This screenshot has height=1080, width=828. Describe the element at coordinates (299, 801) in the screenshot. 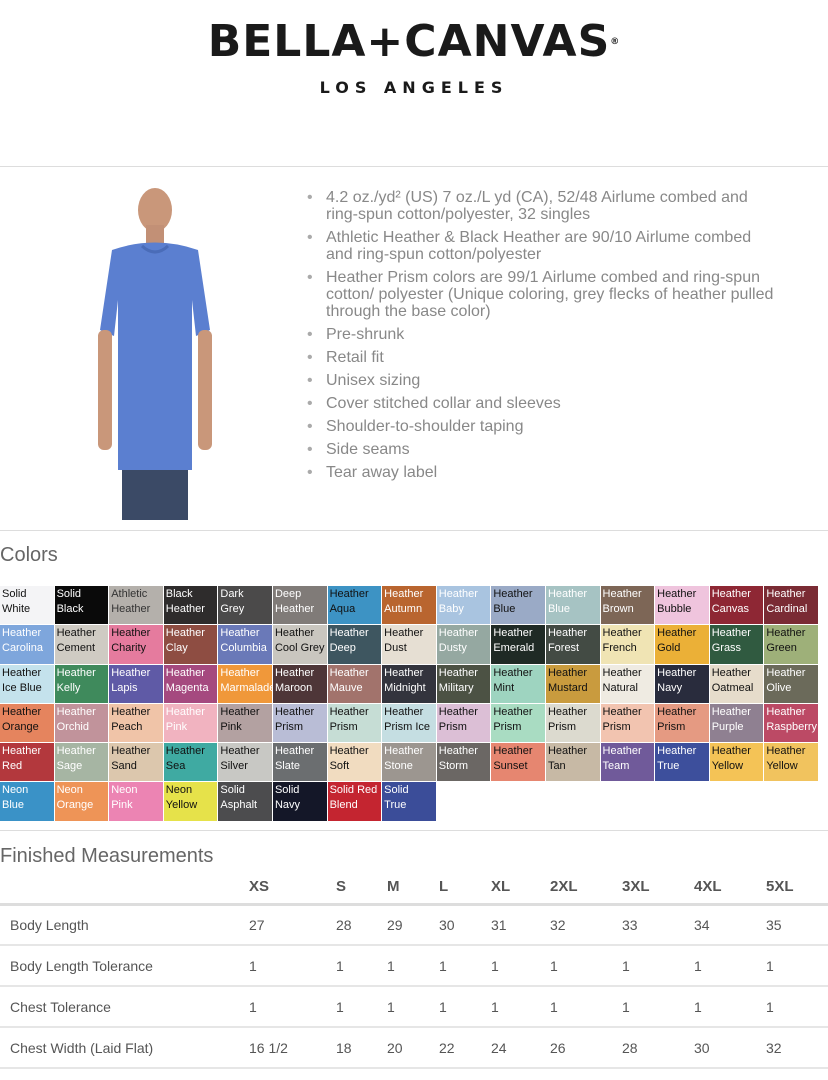

I see `color-swatch: Solid Navy` at that location.